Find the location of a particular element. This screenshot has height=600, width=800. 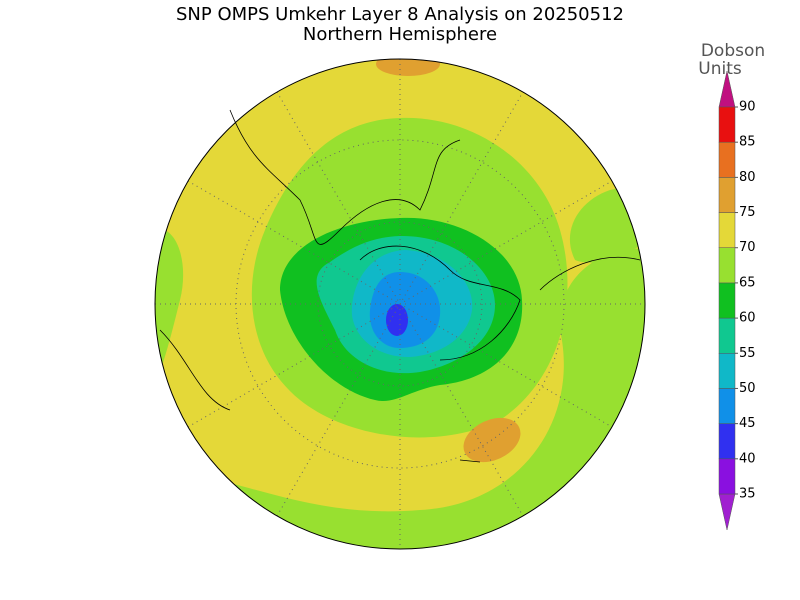

colorbar-tick-label: 80 is located at coordinates (747, 177).